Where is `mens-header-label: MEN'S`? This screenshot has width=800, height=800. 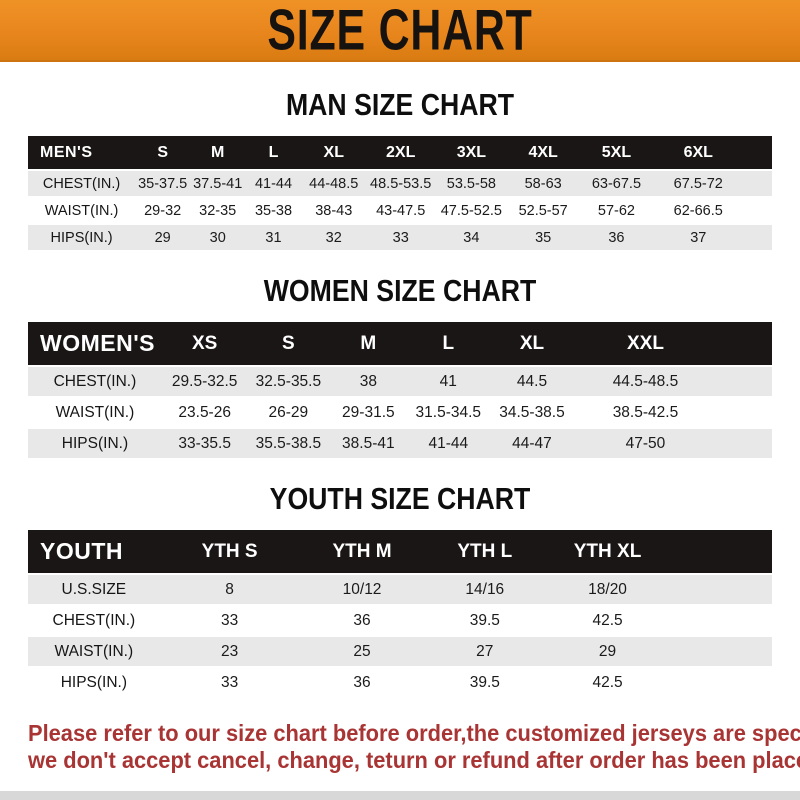
mens-header-label: MEN'S is located at coordinates (82, 152).